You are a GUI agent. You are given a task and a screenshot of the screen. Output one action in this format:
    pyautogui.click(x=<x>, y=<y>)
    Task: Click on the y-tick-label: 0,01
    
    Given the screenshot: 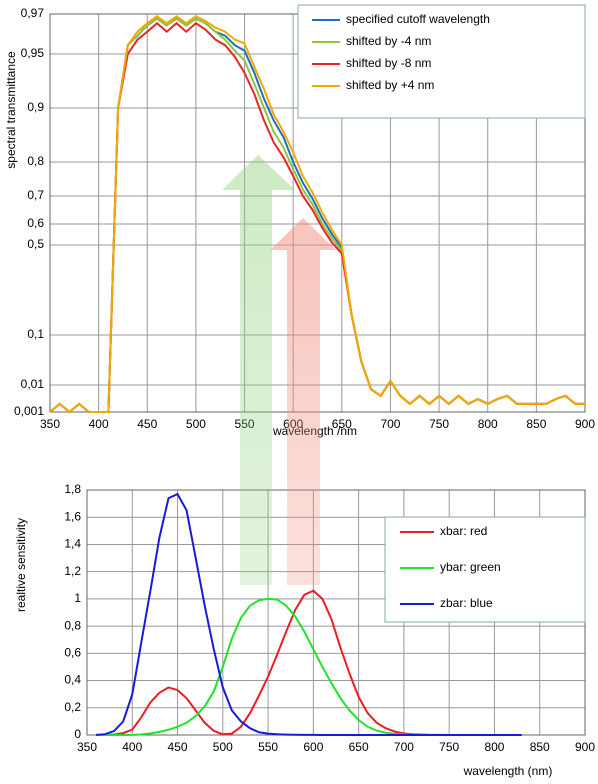 What is the action you would take?
    pyautogui.click(x=33, y=384)
    